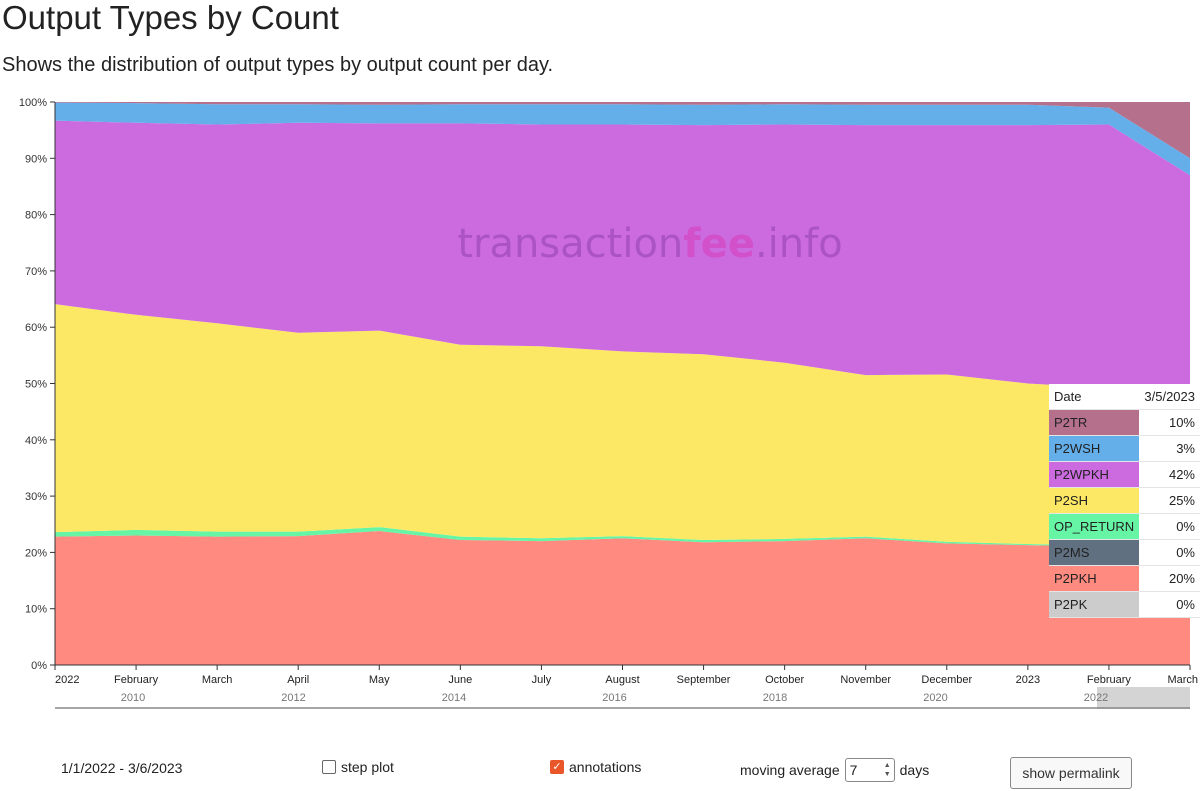 This screenshot has width=1200, height=791. I want to click on area-op-return, so click(622, 540).